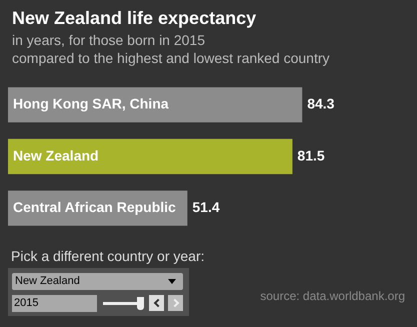 This screenshot has height=327, width=417. What do you see at coordinates (171, 49) in the screenshot?
I see `chart-subtitle: in years, for those born in 2015 compared to the highest and lowest ranked country` at bounding box center [171, 49].